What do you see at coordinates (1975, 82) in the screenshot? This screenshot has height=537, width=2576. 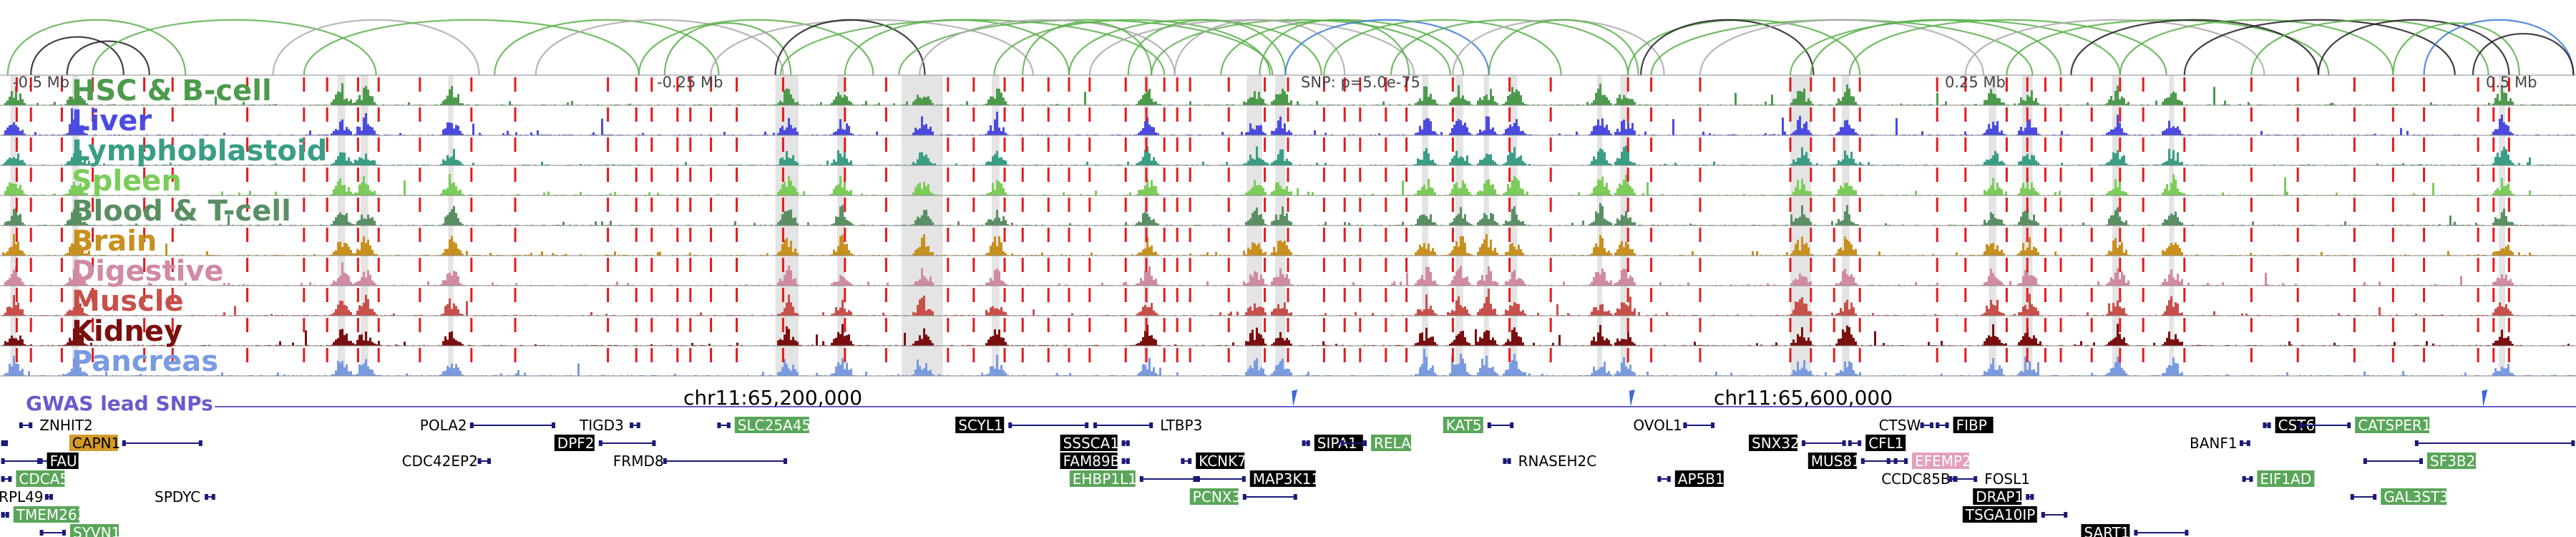 I see `ruler-label: 0.25 Mb` at bounding box center [1975, 82].